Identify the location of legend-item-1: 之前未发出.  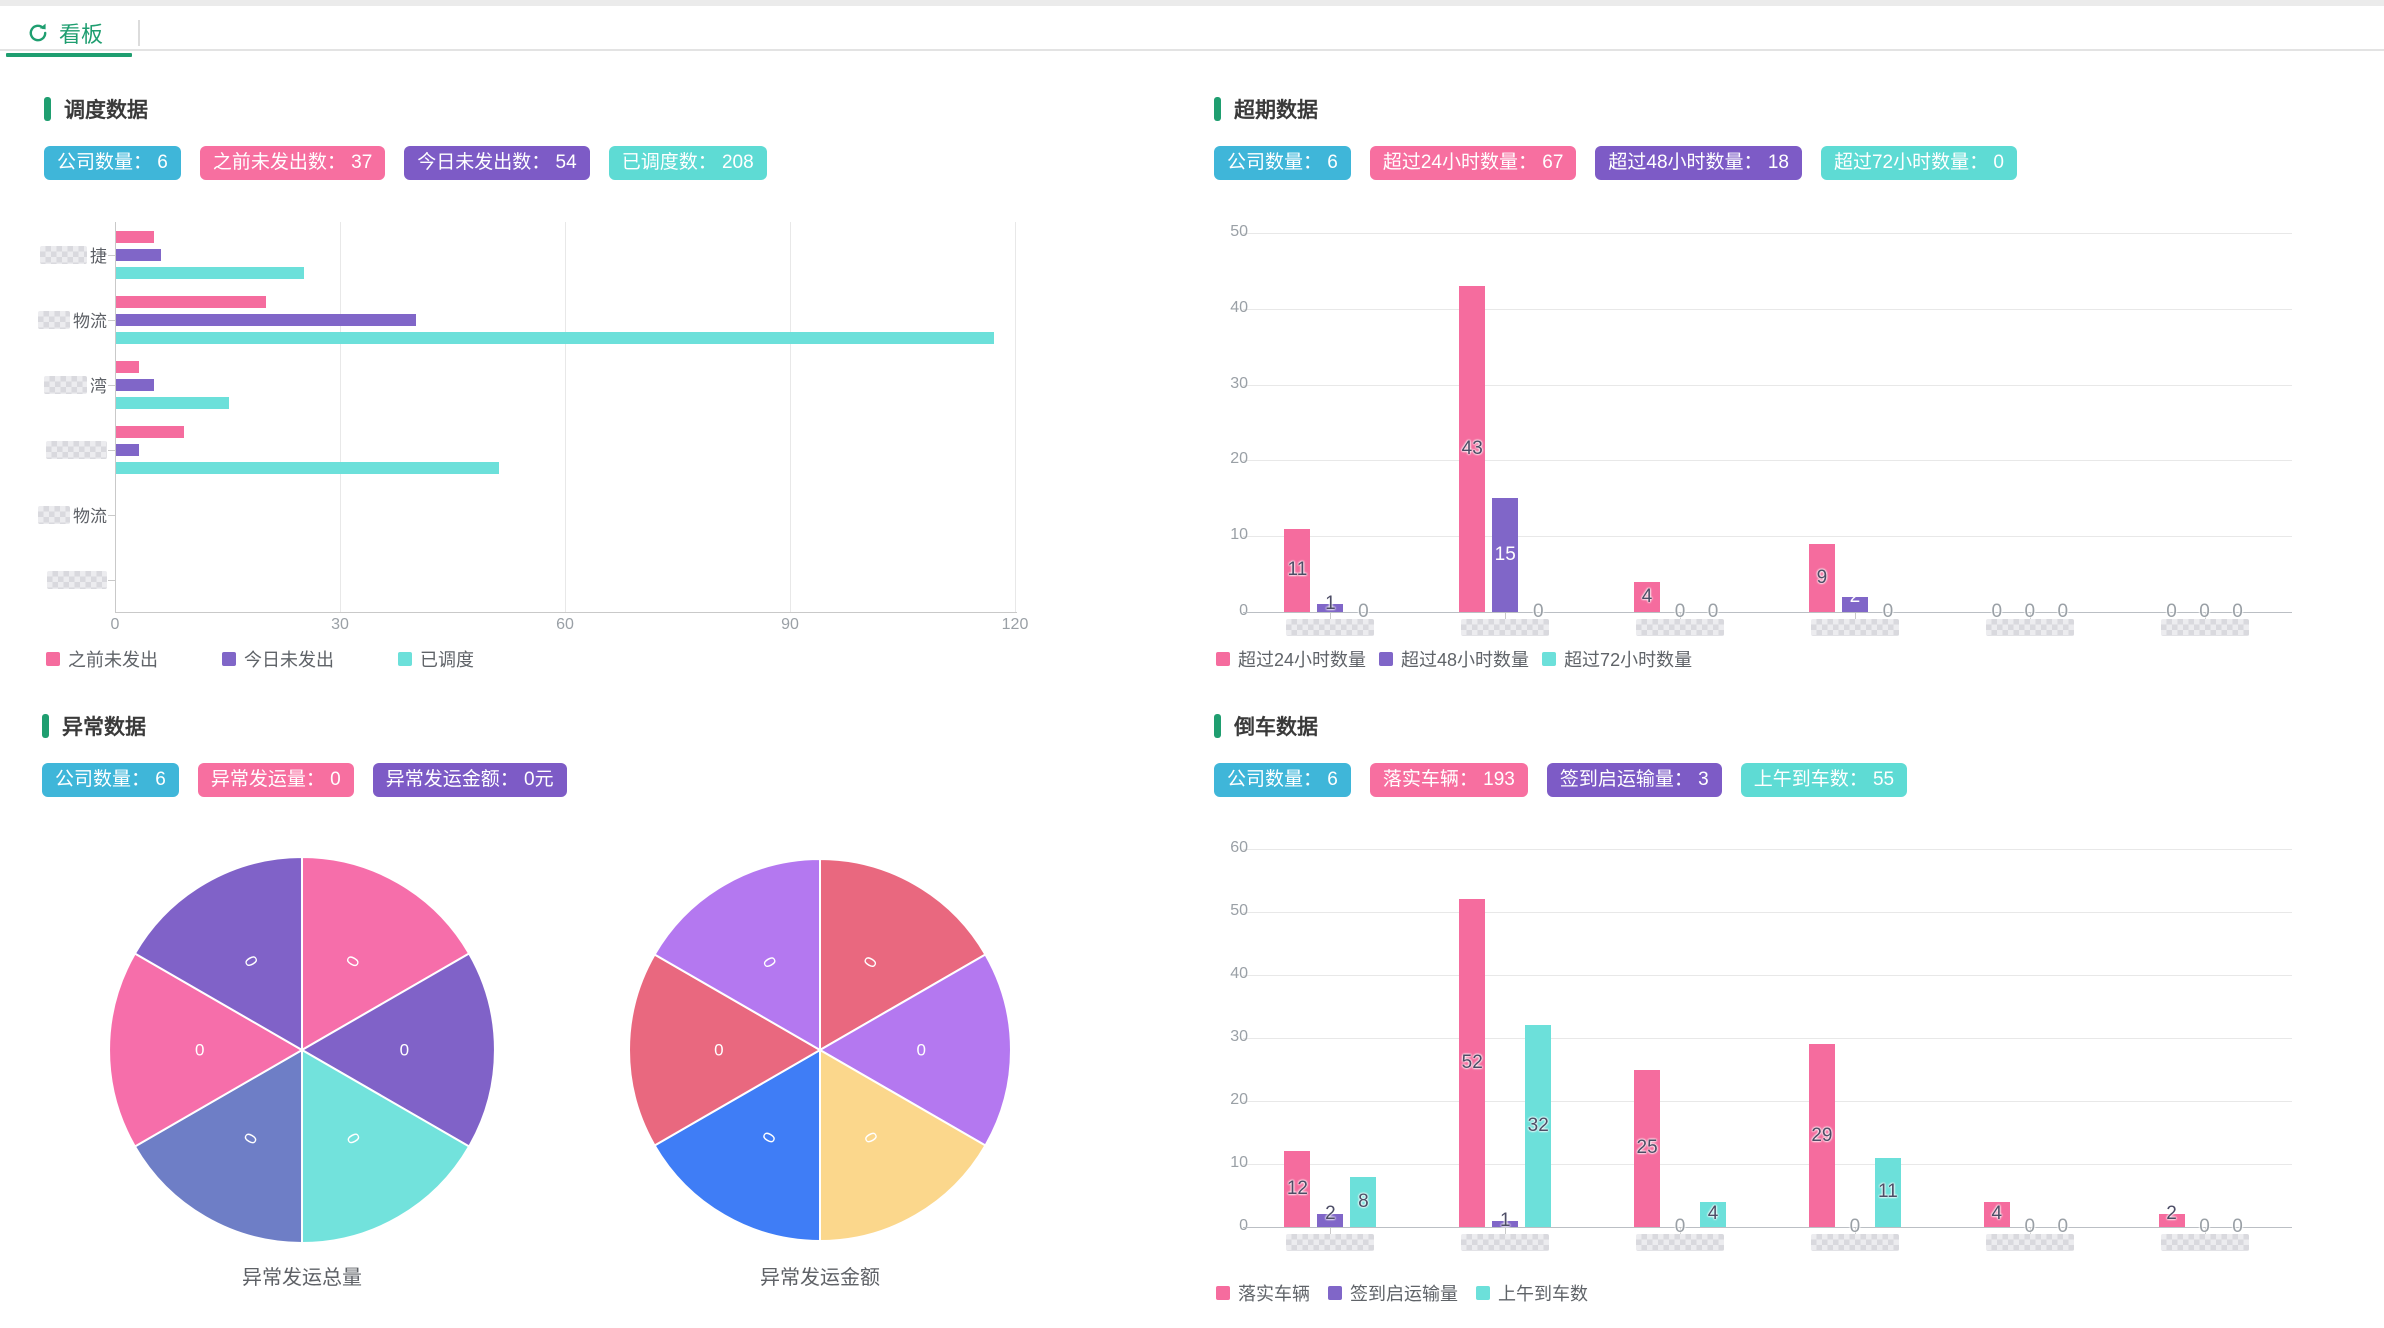
(102, 659).